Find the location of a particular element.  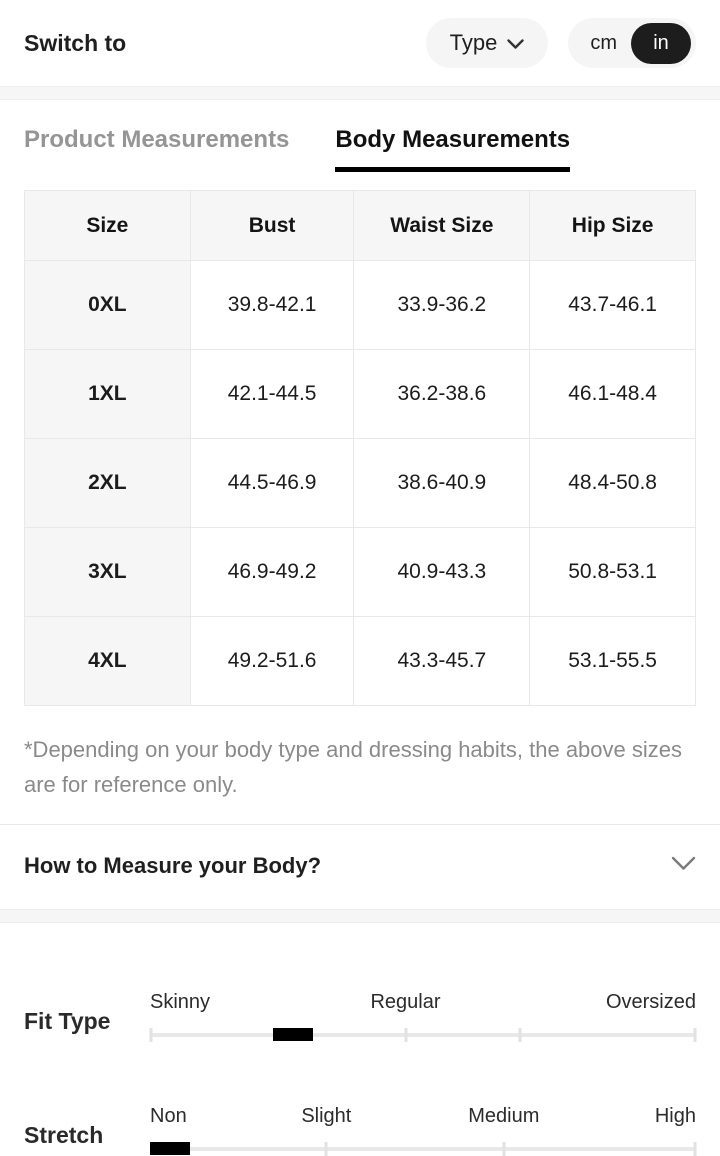

measurement-tabs: Product Measurements Body Measurements is located at coordinates (360, 136).